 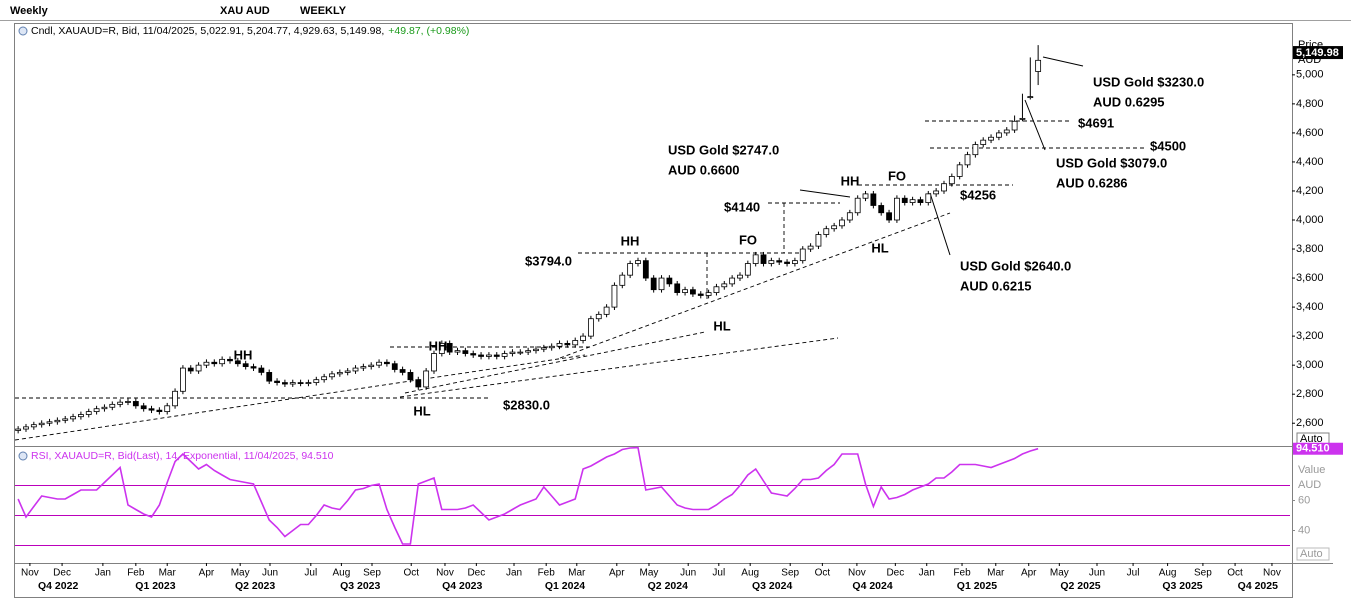 What do you see at coordinates (1310, 423) in the screenshot?
I see `y-tick-label: 2,600` at bounding box center [1310, 423].